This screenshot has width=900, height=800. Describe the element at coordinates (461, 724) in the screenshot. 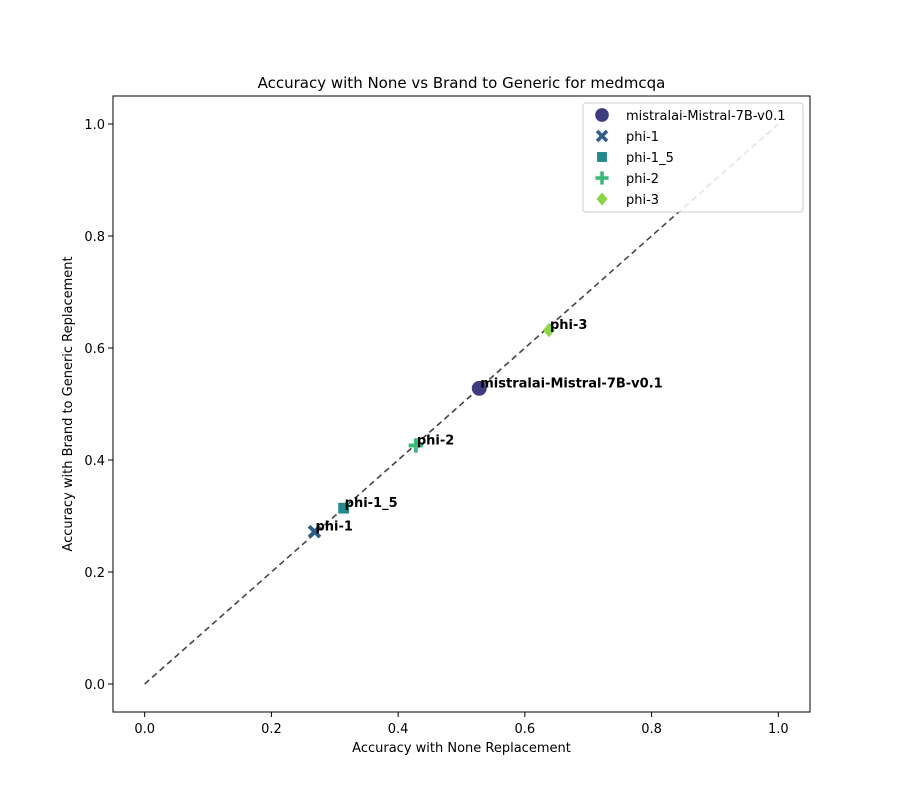

I see `x-axis-ticks: 0.0 0.2 0.4 0.6 0.8 1.0` at that location.